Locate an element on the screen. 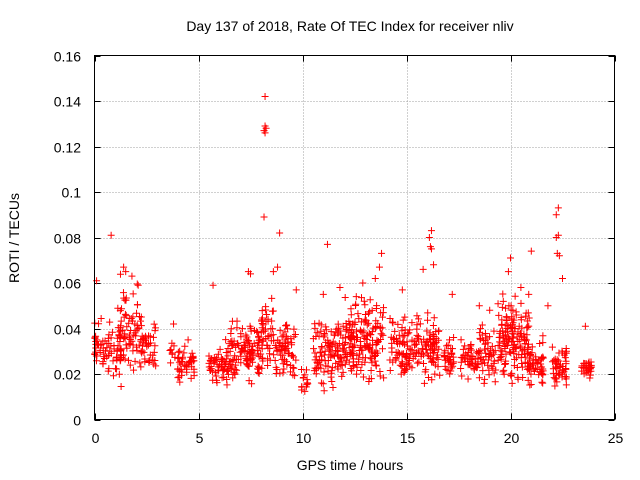 The height and width of the screenshot is (480, 640). y-axis-label: ROTI / TECUs is located at coordinates (14, 238).